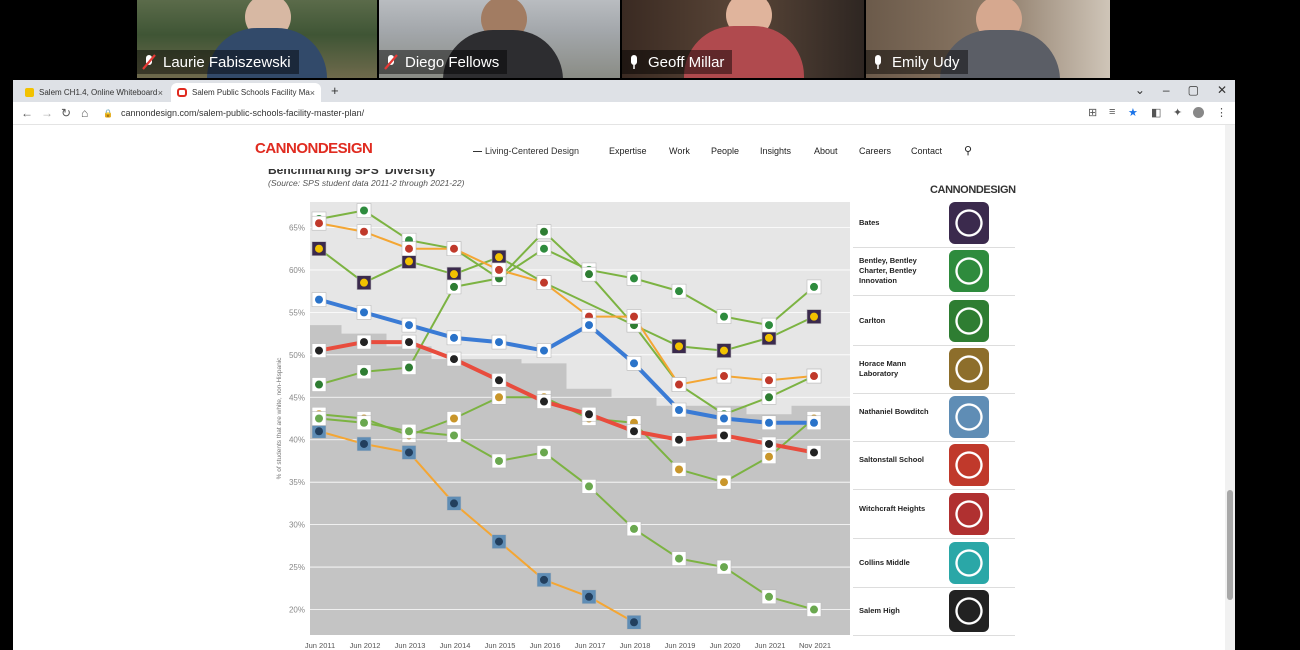 This screenshot has width=1300, height=650. I want to click on search-icon: ⚲, so click(968, 151).